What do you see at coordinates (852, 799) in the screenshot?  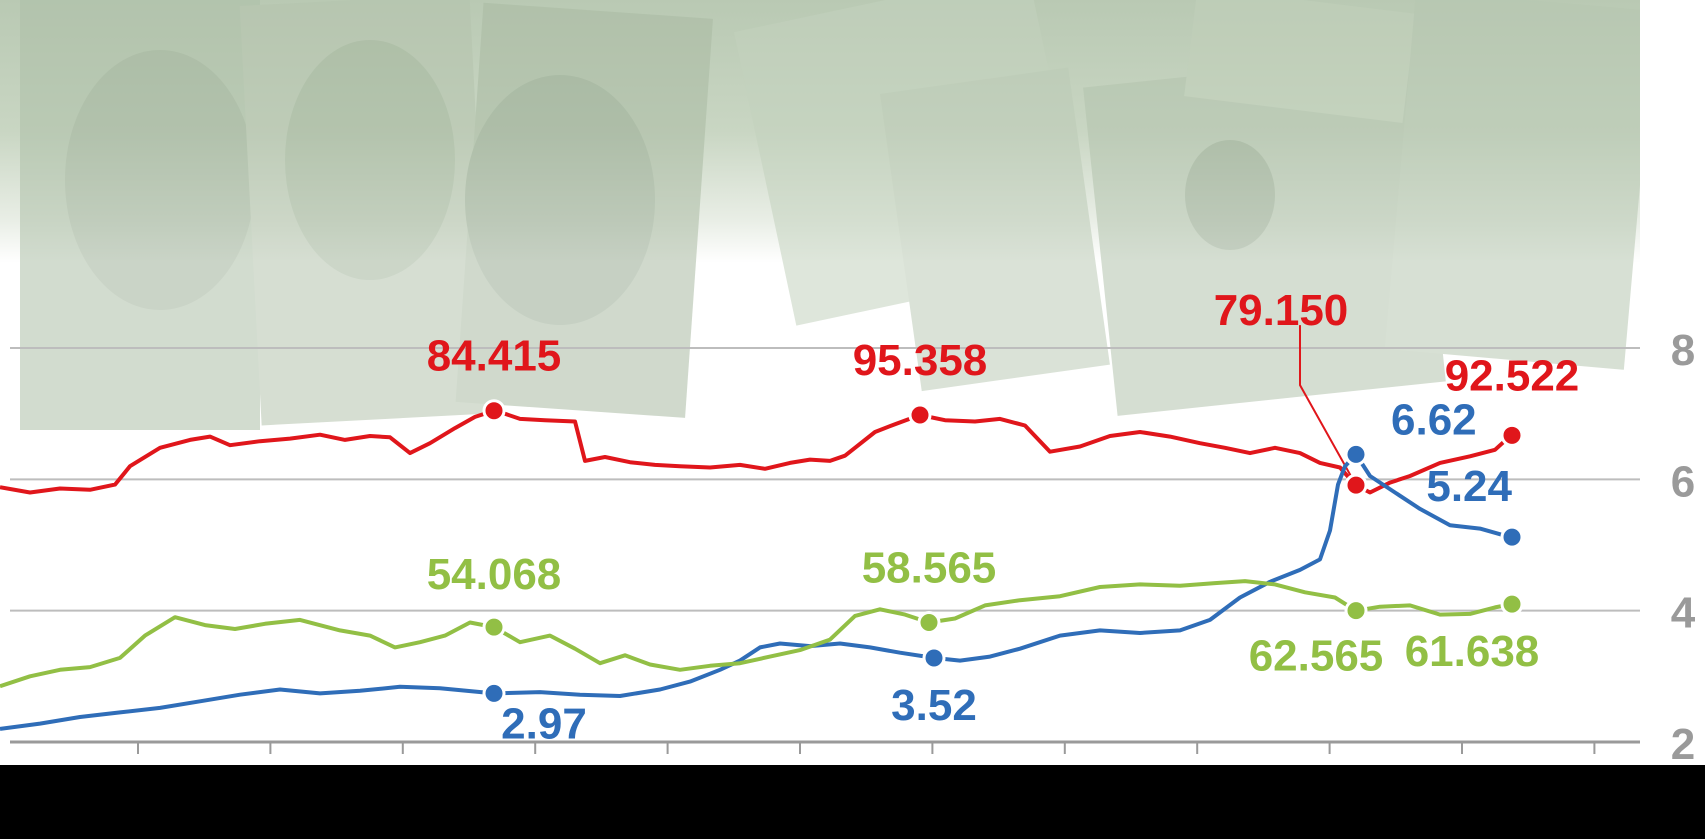 I see `bottom-bar` at bounding box center [852, 799].